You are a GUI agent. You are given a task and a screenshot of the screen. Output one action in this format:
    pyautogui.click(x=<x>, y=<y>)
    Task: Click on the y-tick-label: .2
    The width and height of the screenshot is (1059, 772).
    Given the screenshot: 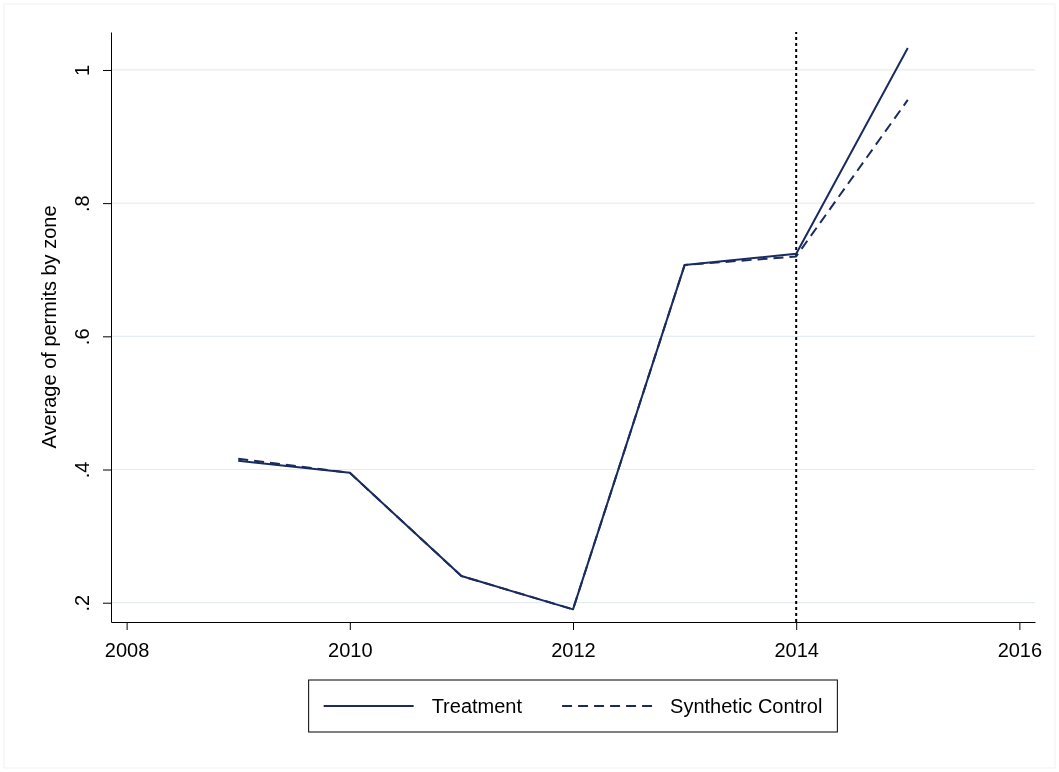 What is the action you would take?
    pyautogui.click(x=82, y=603)
    